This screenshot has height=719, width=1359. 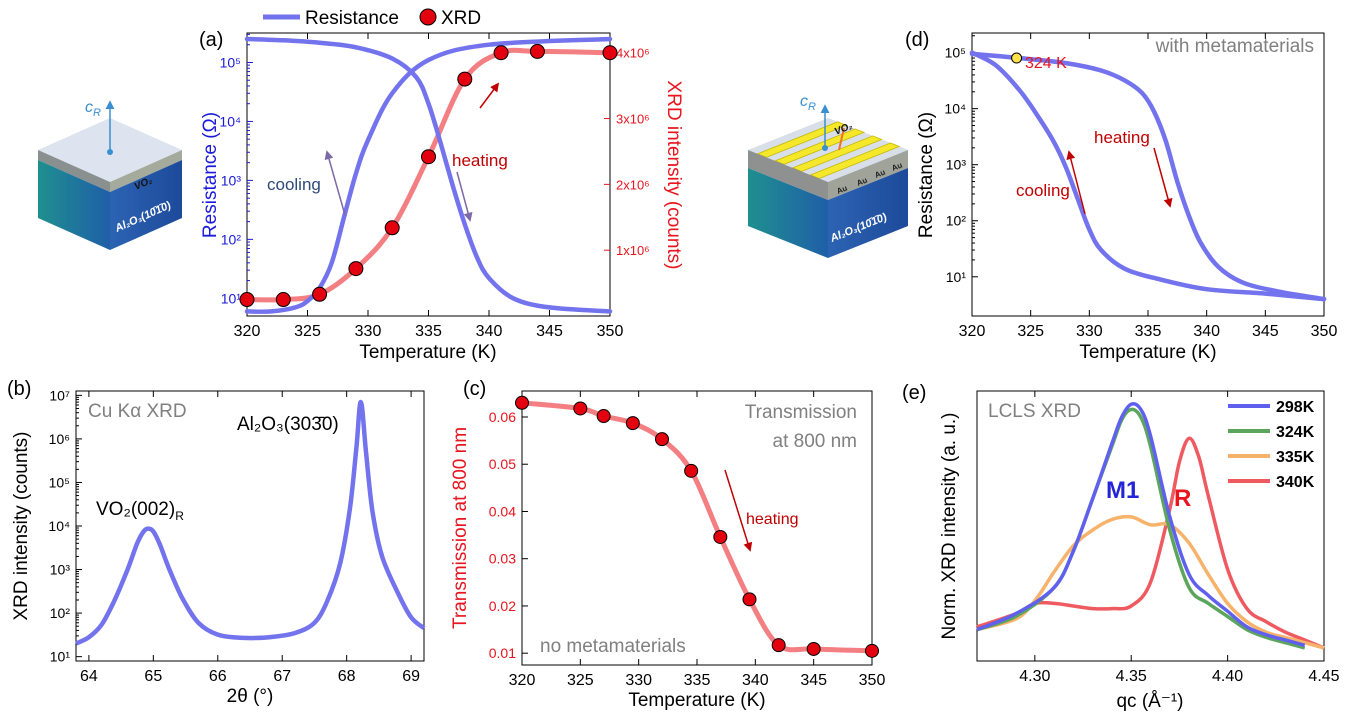 What do you see at coordinates (210, 175) in the screenshot?
I see `panel-a-ylabel: Resistance (Ω)` at bounding box center [210, 175].